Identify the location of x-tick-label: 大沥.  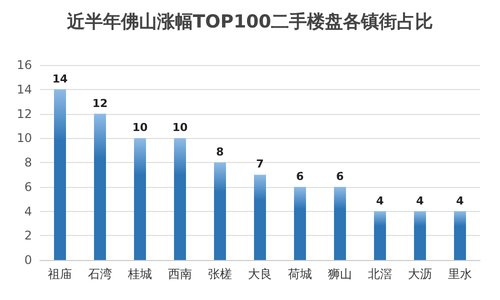
(420, 274).